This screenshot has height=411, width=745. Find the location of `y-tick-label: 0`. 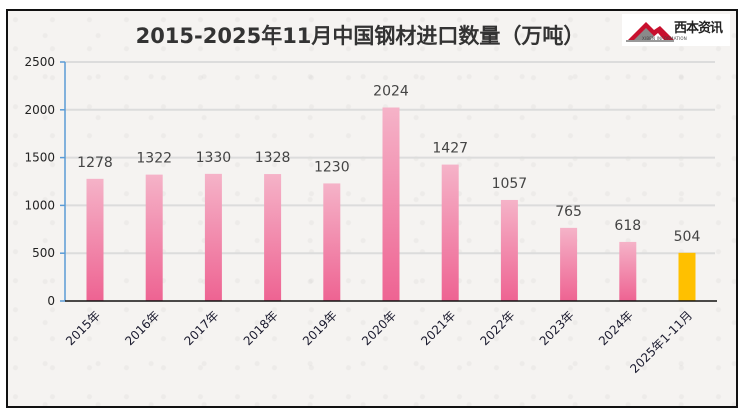

y-tick-label: 0 is located at coordinates (51, 301).